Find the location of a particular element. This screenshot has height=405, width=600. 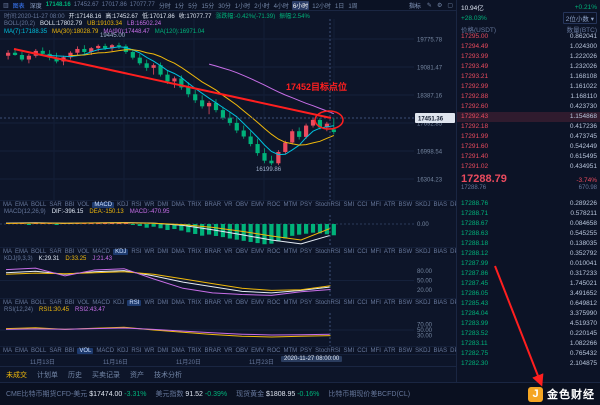

indicator-tab-dma: DMA is located at coordinates (178, 251).